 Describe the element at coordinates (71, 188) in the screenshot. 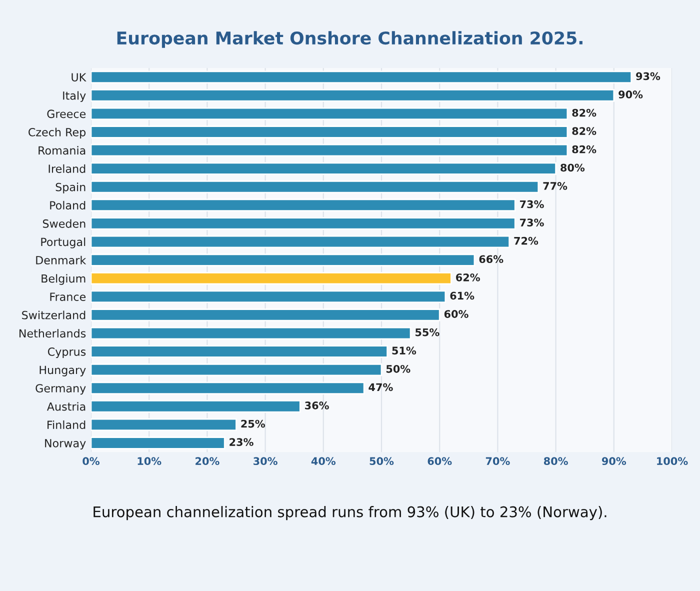

I see `y-tick-label: Spain` at that location.